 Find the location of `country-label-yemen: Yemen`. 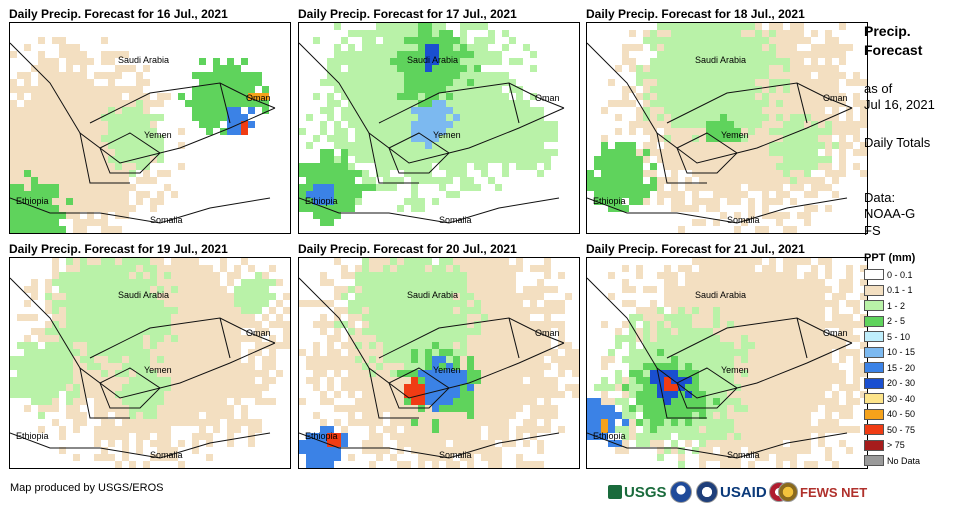

country-label-yemen: Yemen is located at coordinates (447, 370).